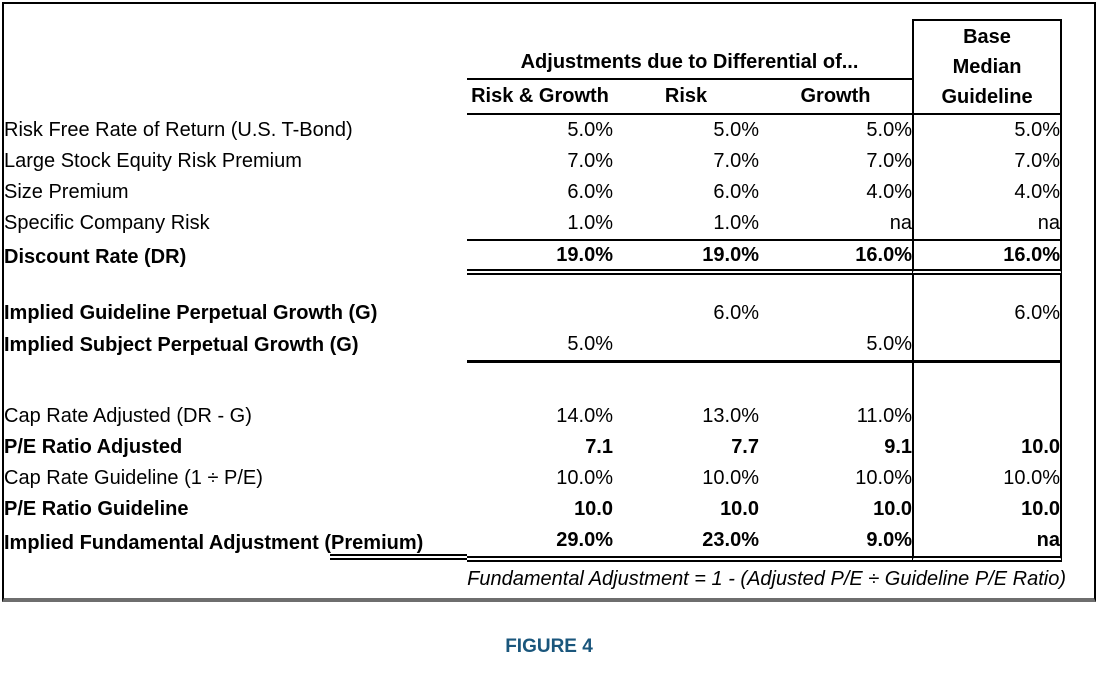 This screenshot has width=1098, height=673. I want to click on guideline-box: Base Median Guideline, so click(987, 67).